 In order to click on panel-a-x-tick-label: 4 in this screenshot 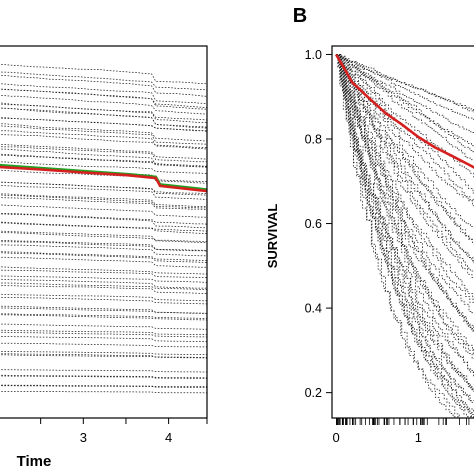, I will do `click(168, 437)`.